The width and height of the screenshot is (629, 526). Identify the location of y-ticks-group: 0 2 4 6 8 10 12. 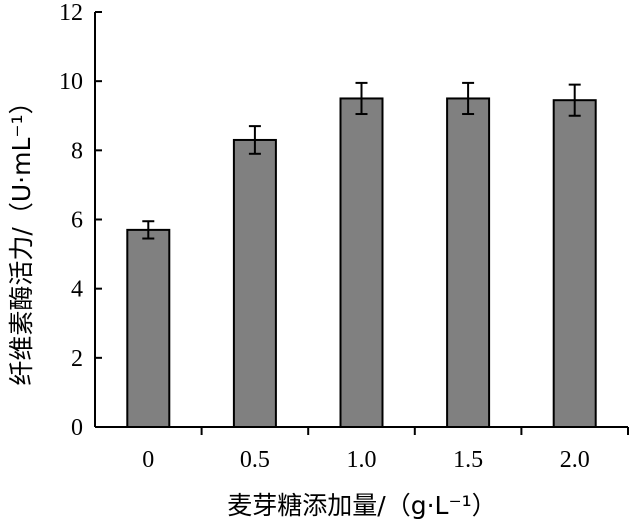
(80, 220).